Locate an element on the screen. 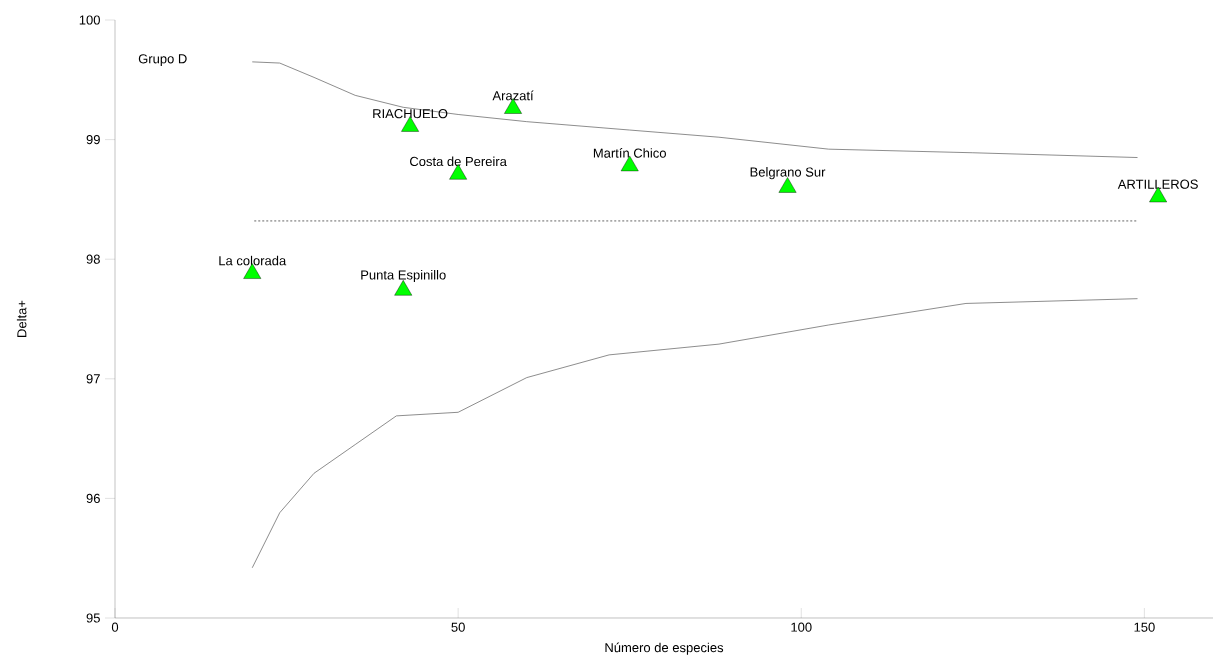 The height and width of the screenshot is (665, 1220). annotation: Arazatí is located at coordinates (513, 95).